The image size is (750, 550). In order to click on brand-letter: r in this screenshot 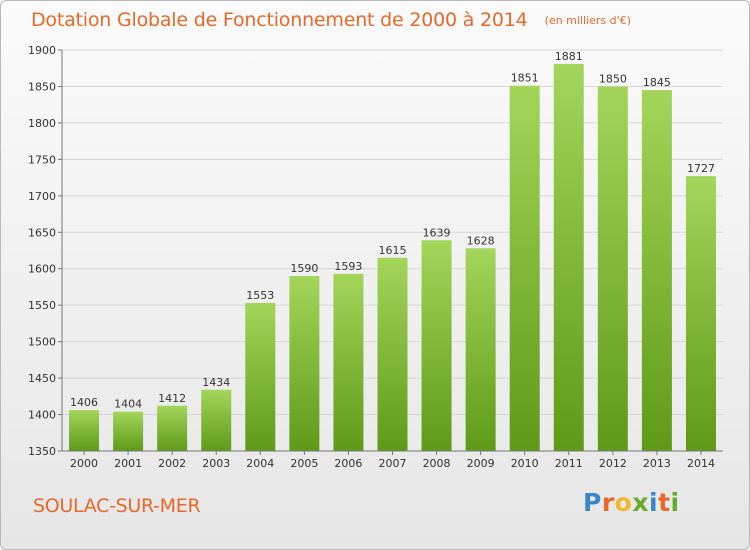, I will do `click(608, 502)`.